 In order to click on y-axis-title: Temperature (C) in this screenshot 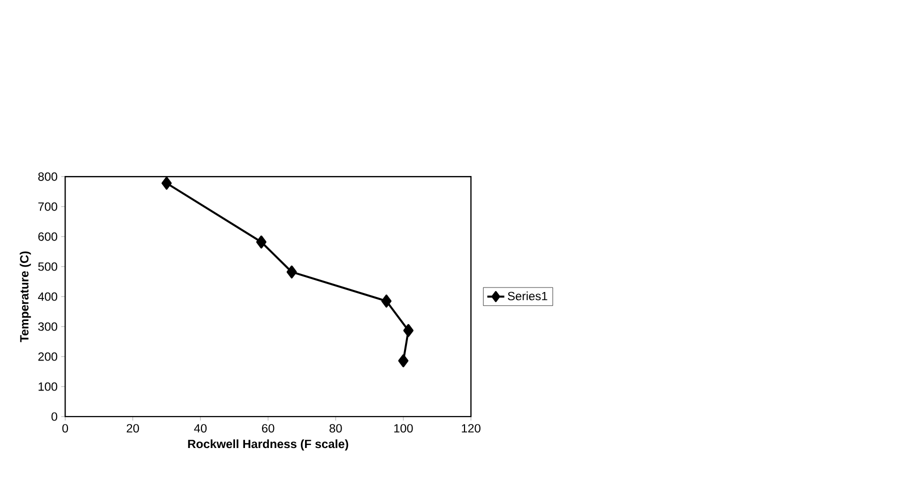, I will do `click(25, 296)`.